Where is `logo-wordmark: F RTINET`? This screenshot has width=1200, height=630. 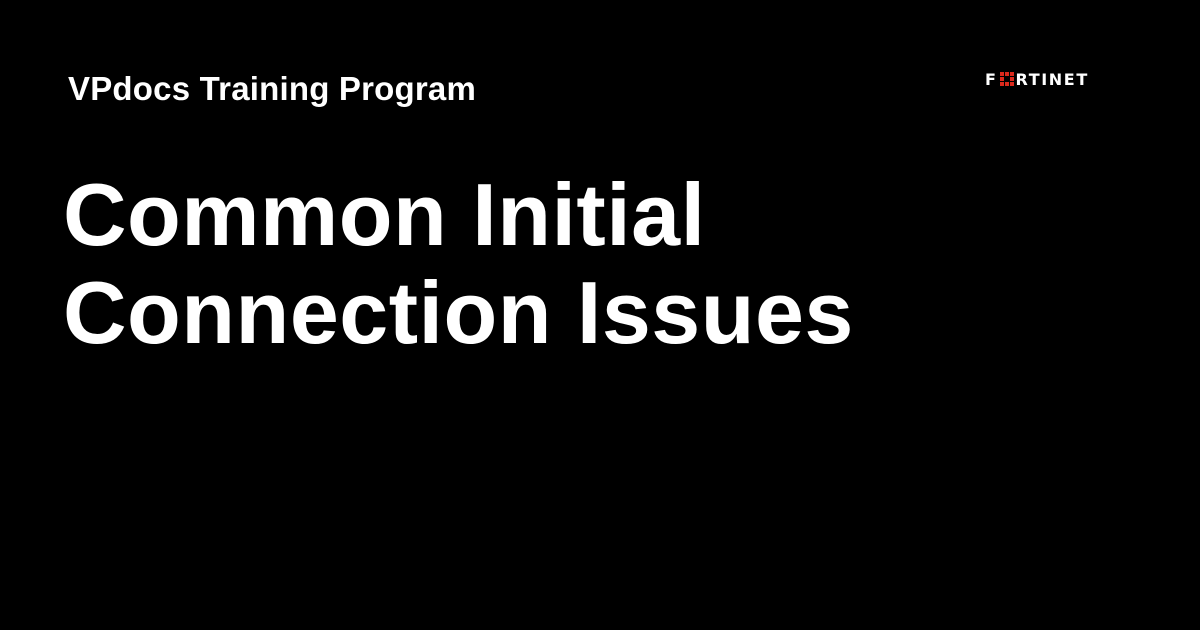 logo-wordmark: F RTINET is located at coordinates (1037, 80).